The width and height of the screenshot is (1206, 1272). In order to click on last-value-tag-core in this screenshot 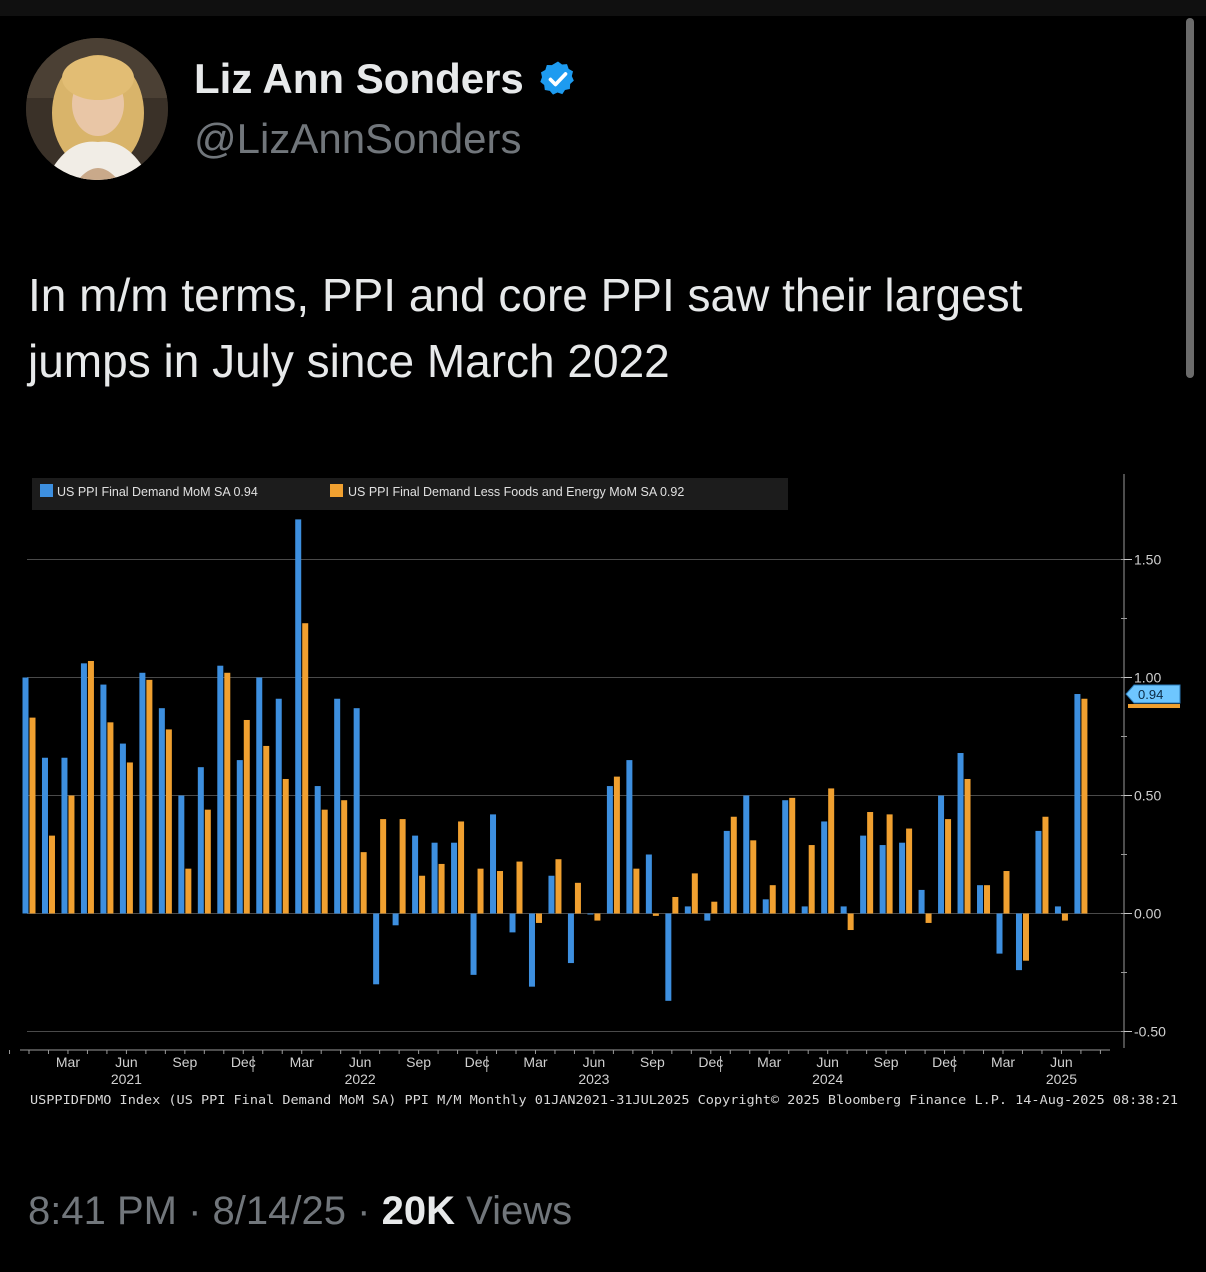, I will do `click(1154, 706)`.